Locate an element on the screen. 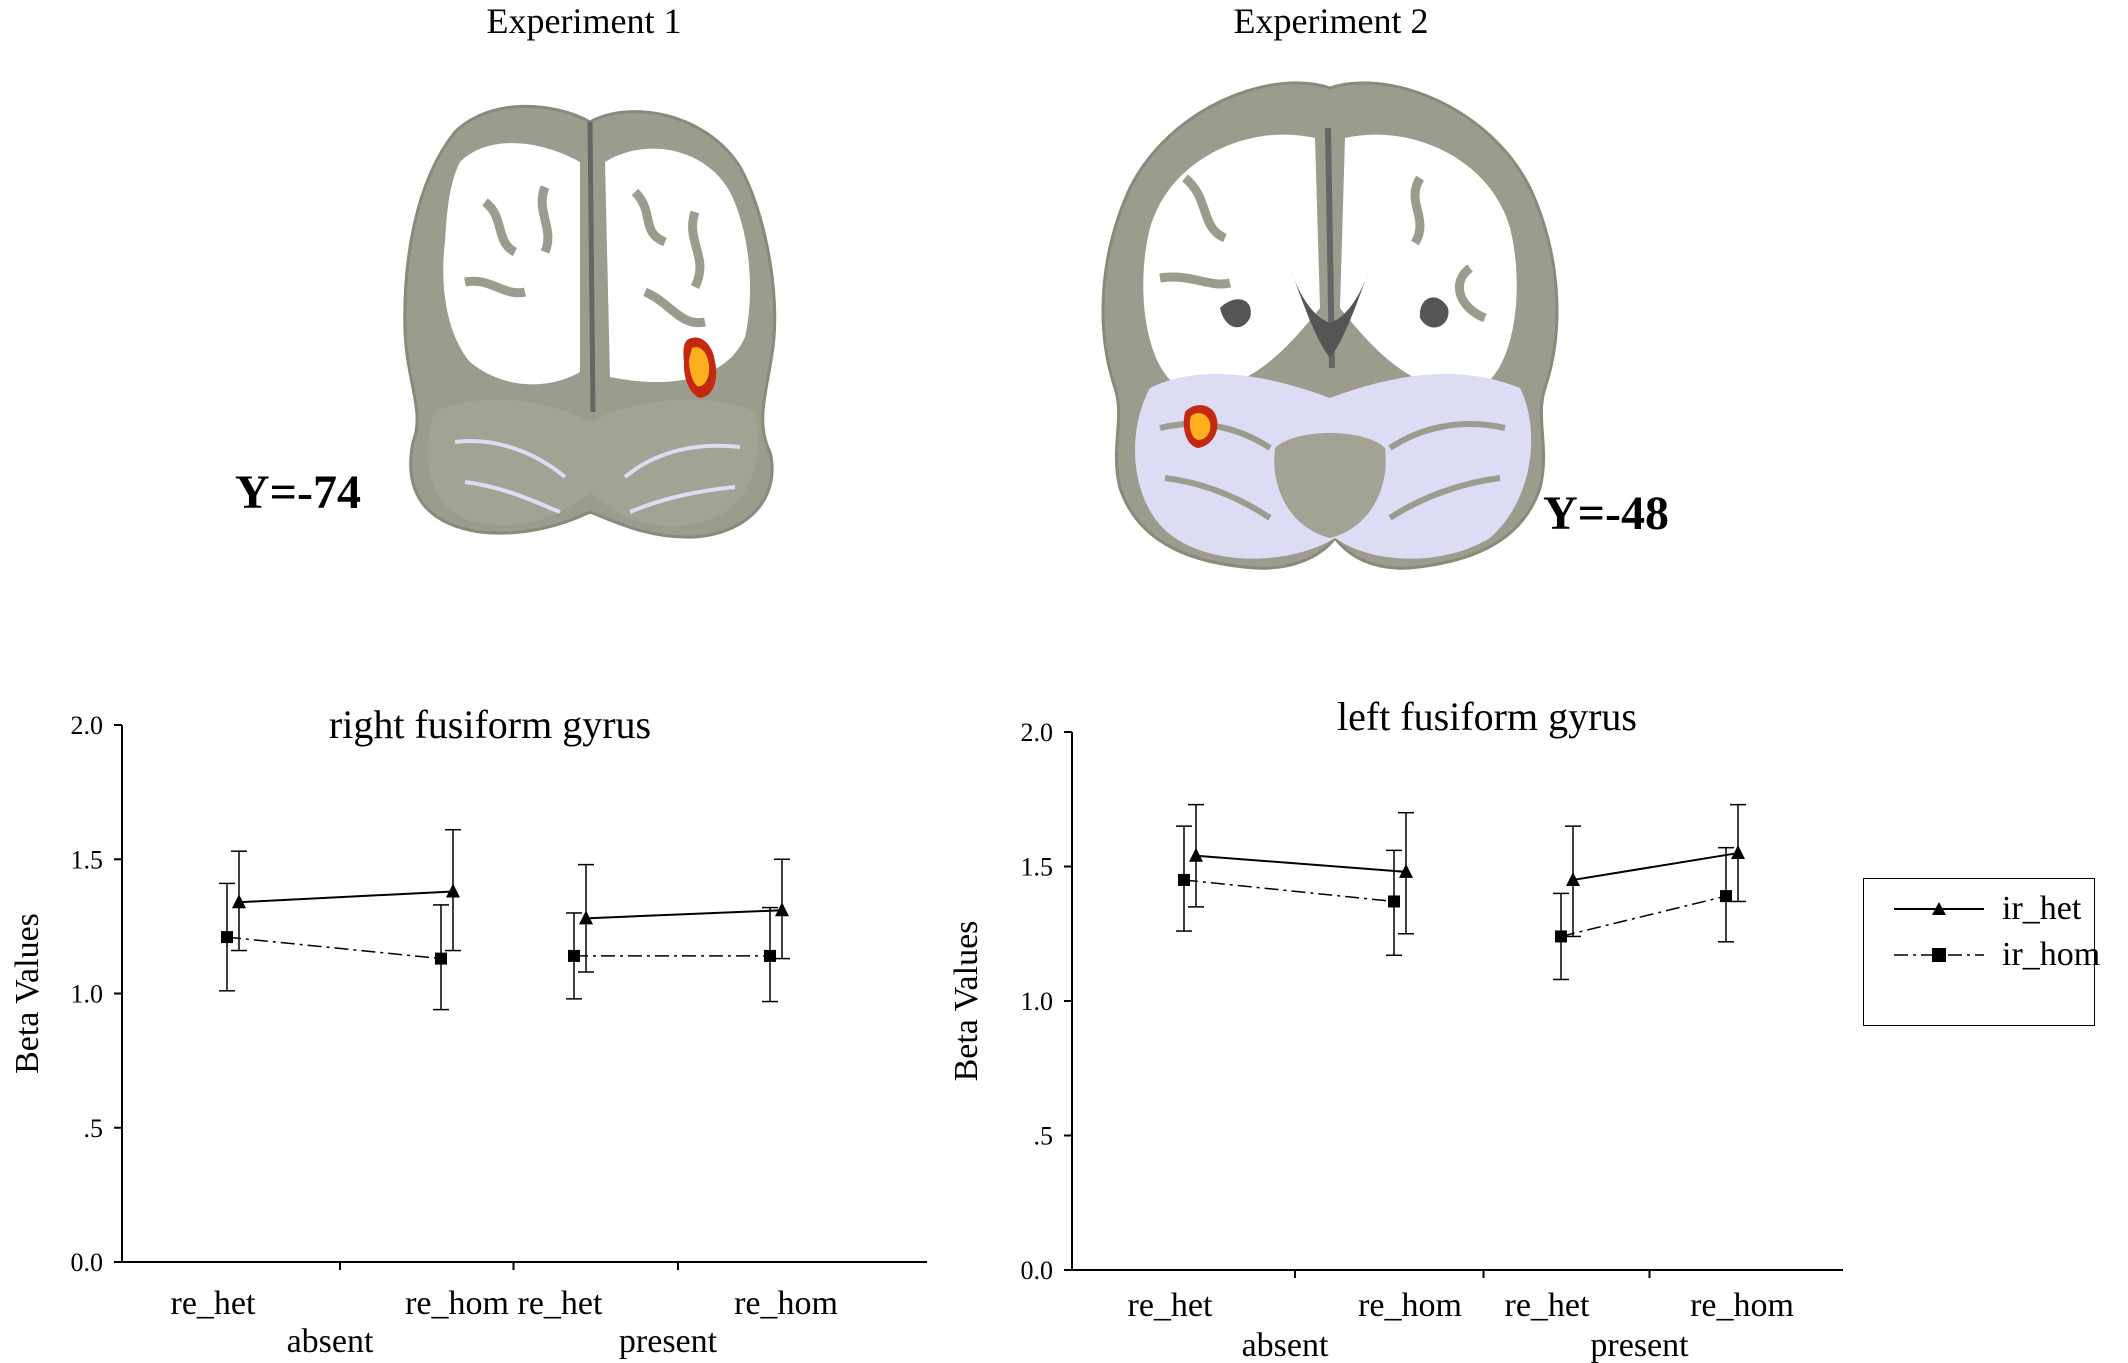 The width and height of the screenshot is (2128, 1363). experiment-1-brain-slice is located at coordinates (590, 321).